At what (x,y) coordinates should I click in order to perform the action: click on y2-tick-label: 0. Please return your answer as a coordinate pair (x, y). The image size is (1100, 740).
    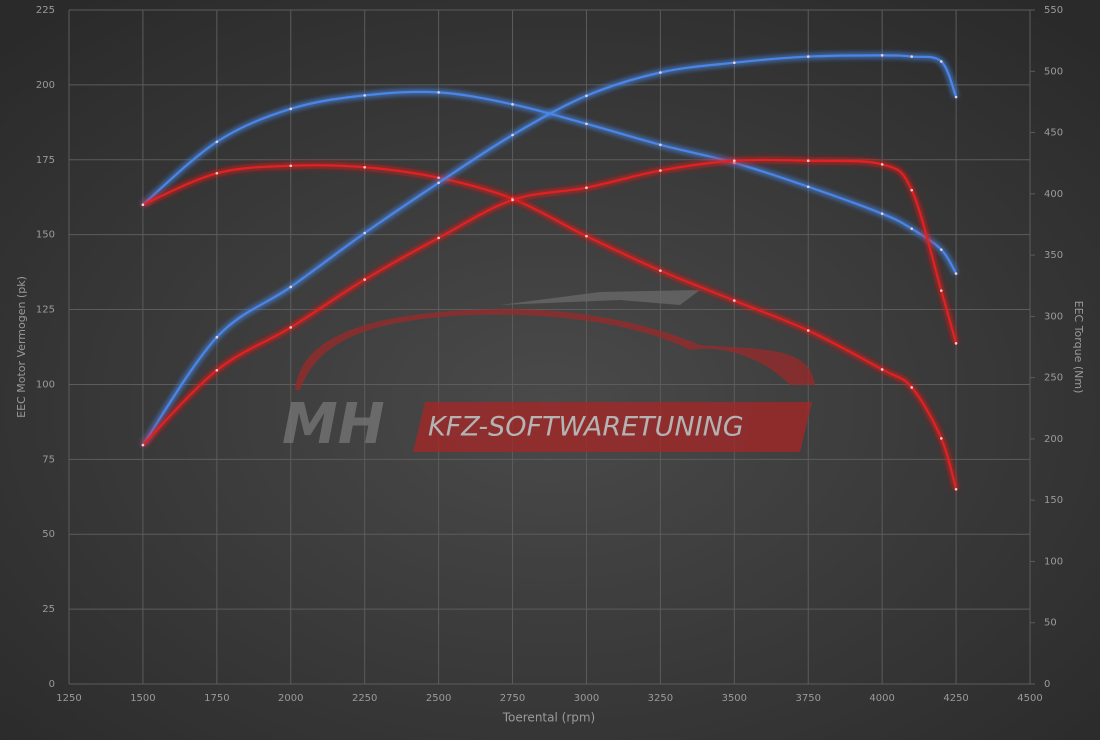
    Looking at the image, I should click on (1047, 684).